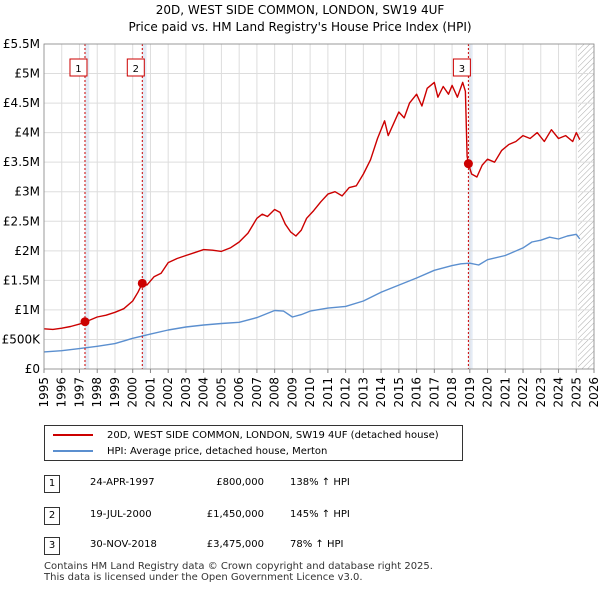 This screenshot has height=590, width=600. I want to click on x-tick-label: 2015, so click(399, 392).